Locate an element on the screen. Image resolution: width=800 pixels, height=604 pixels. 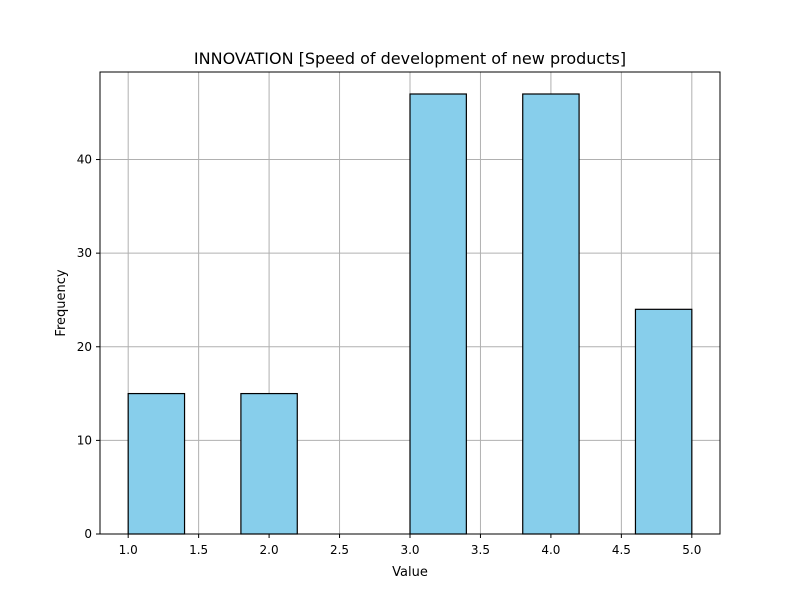
y-tick-label: 20 is located at coordinates (84, 347).